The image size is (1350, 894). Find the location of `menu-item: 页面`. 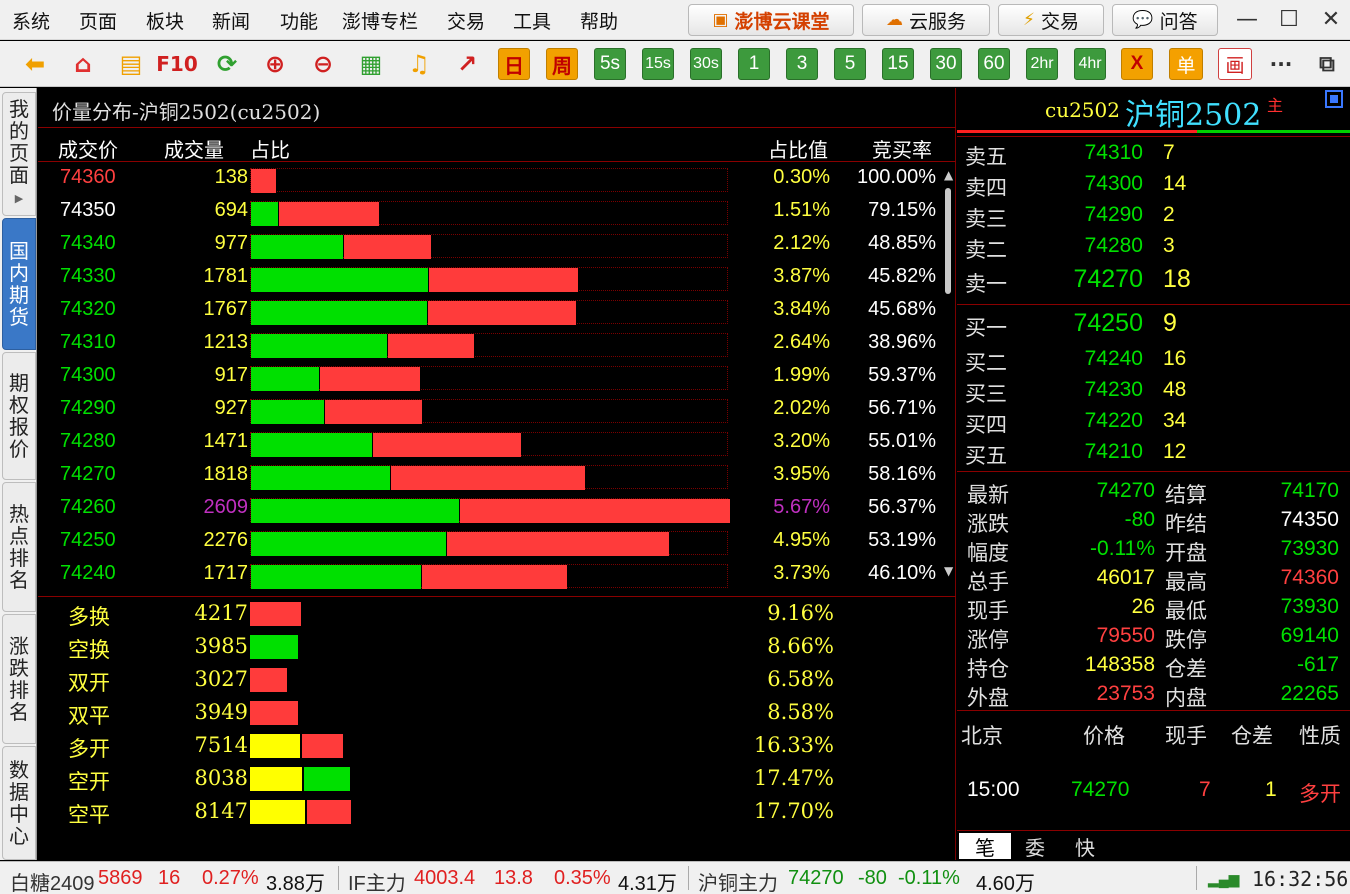

menu-item: 页面 is located at coordinates (98, 22).